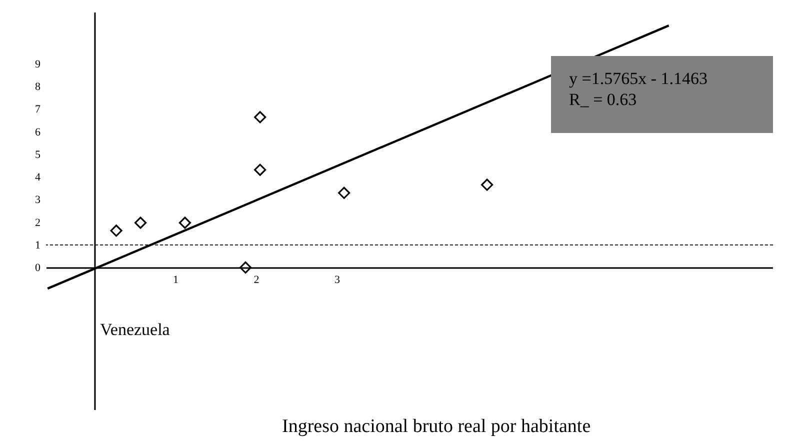 The width and height of the screenshot is (787, 445). What do you see at coordinates (38, 154) in the screenshot?
I see `y-tick-label: 5` at bounding box center [38, 154].